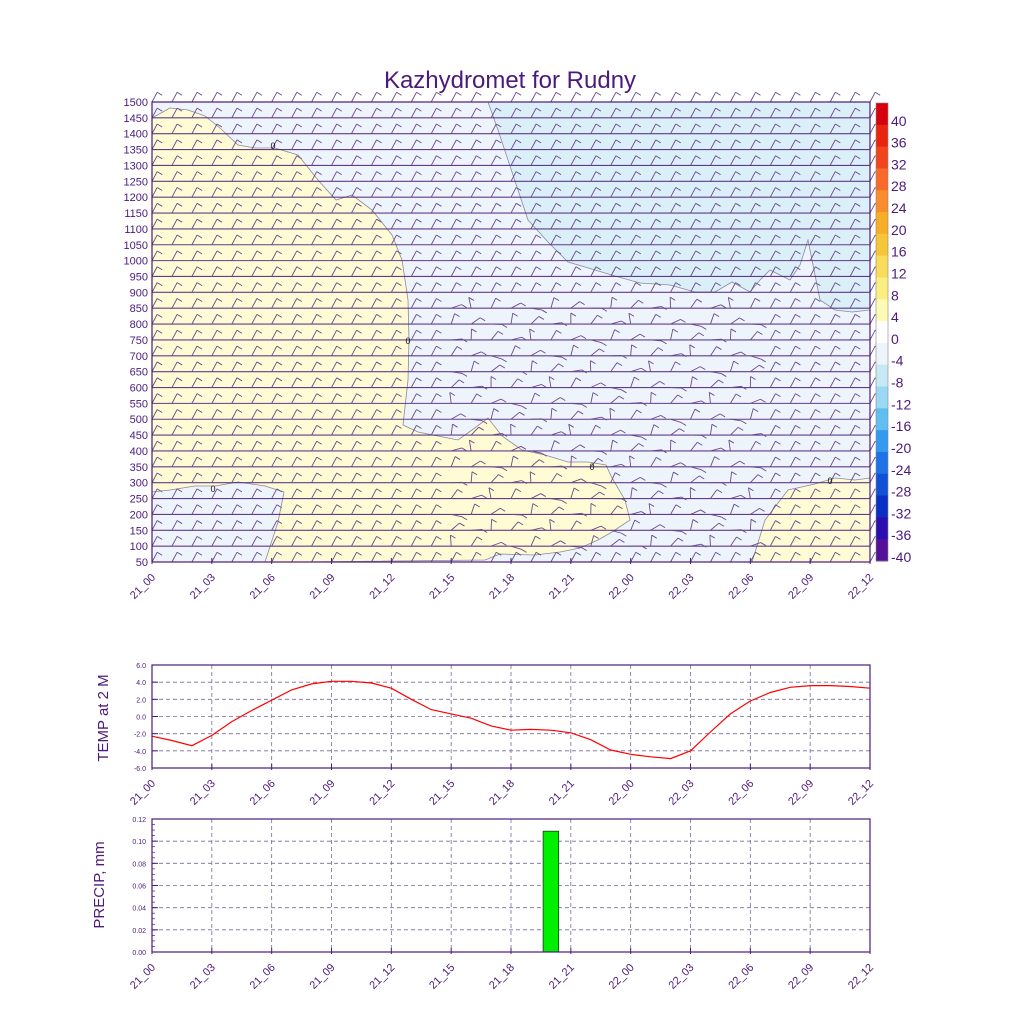  What do you see at coordinates (901, 404) in the screenshot?
I see `colorbar-label: -12` at bounding box center [901, 404].